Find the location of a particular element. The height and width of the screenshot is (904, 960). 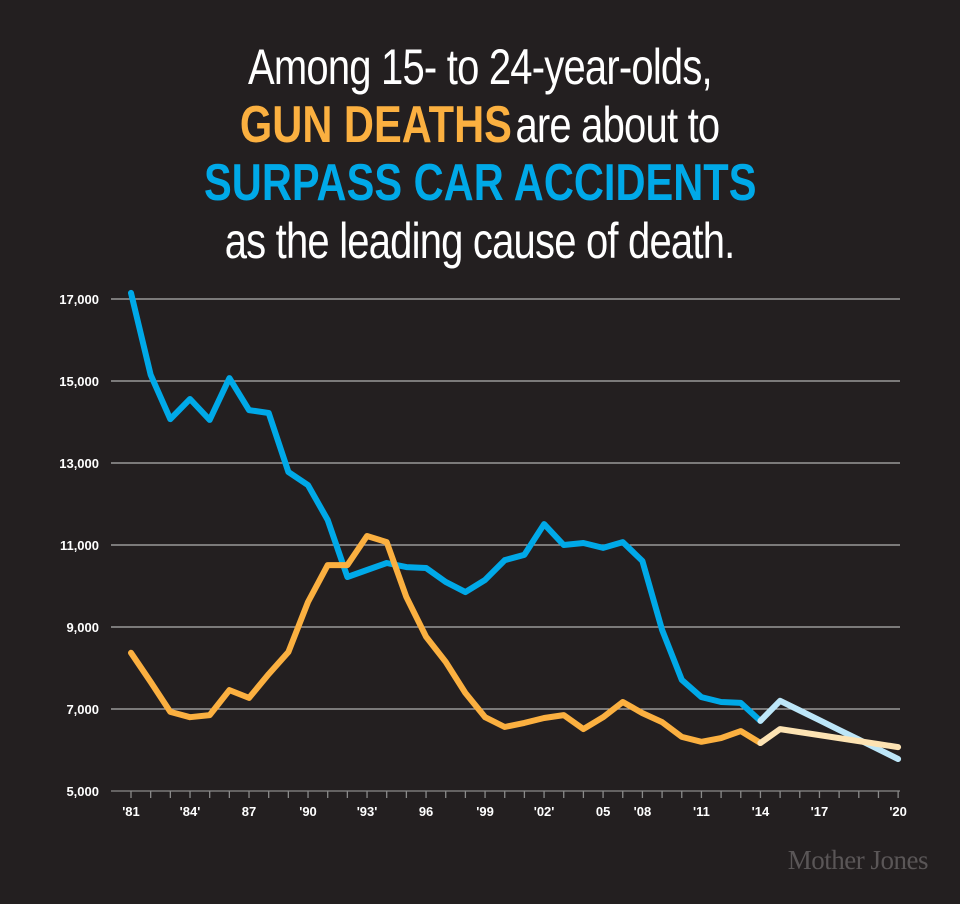

mother-jones-logo: Mother Jones is located at coordinates (858, 860).